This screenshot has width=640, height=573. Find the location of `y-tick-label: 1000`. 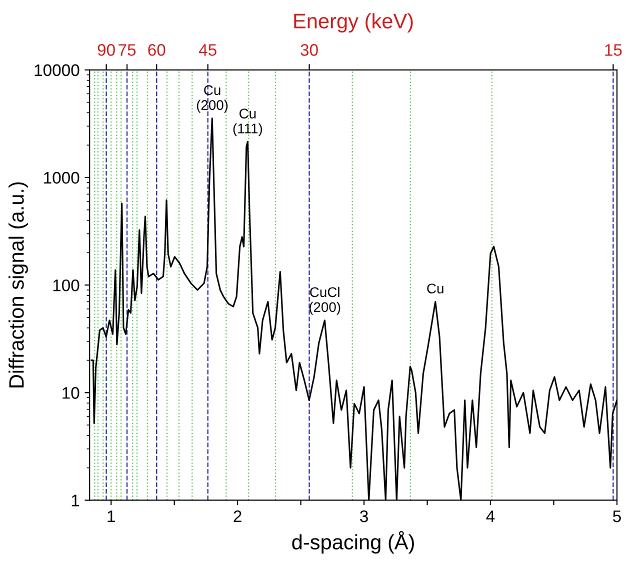

y-tick-label: 1000 is located at coordinates (62, 178).